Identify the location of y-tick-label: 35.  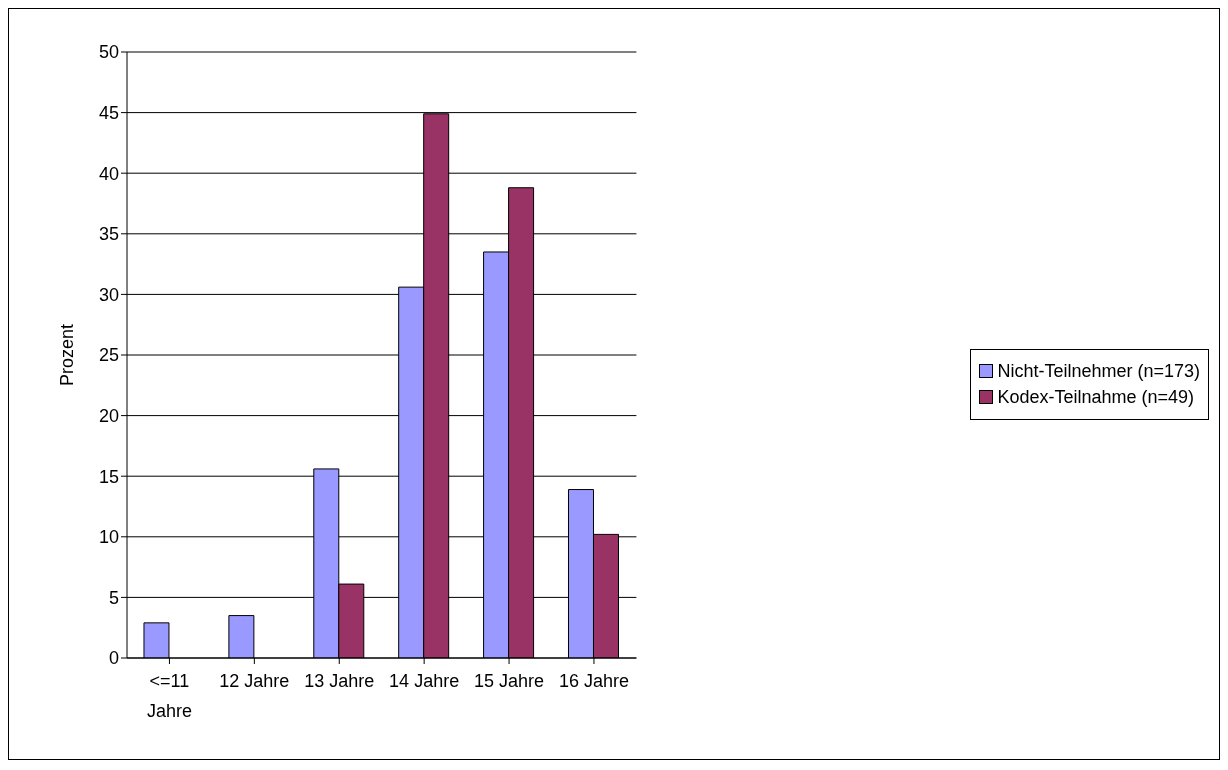
(108, 234).